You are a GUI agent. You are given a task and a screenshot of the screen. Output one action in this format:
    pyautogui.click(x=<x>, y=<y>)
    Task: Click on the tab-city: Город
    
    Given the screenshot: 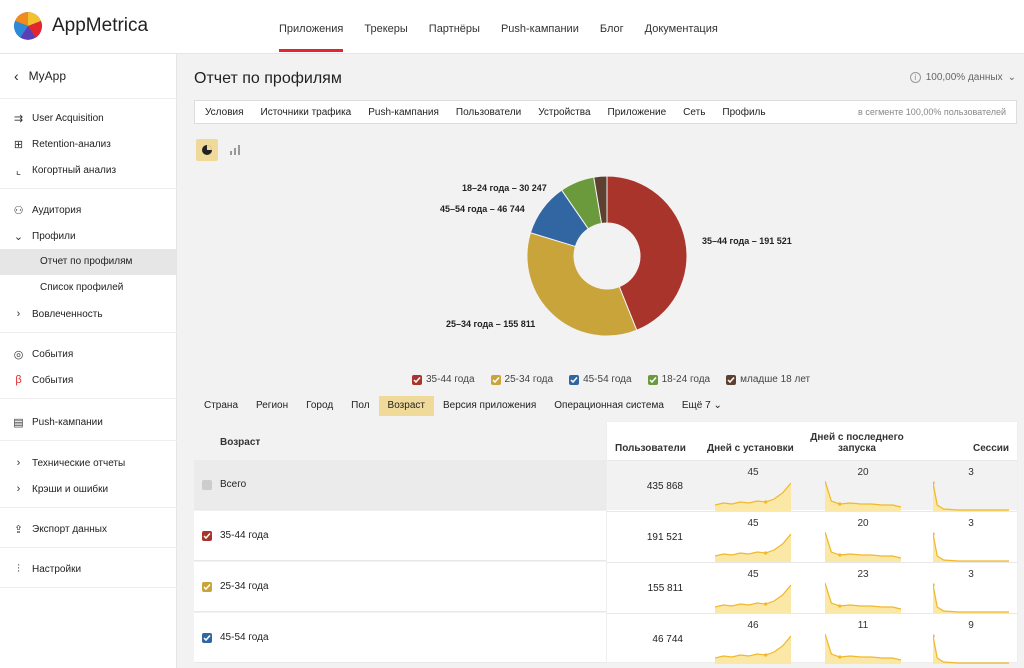 What is the action you would take?
    pyautogui.click(x=320, y=405)
    